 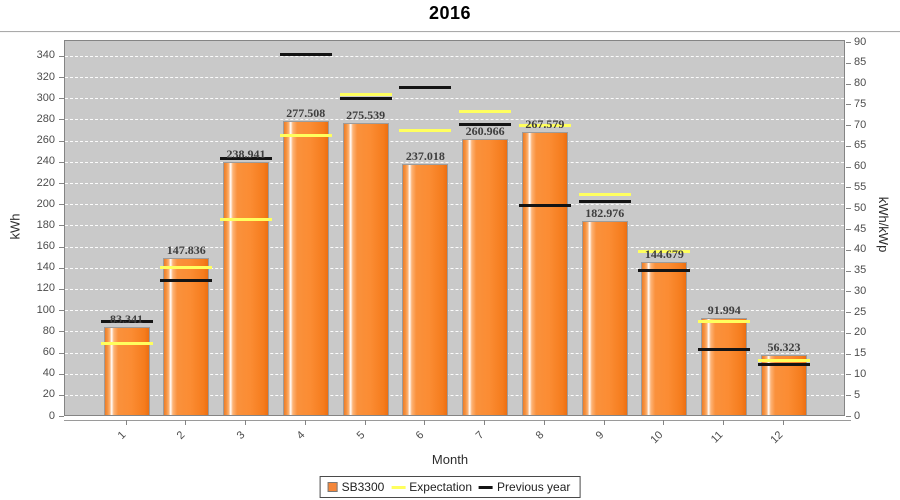 I want to click on bar-swatch-icon, so click(x=332, y=487).